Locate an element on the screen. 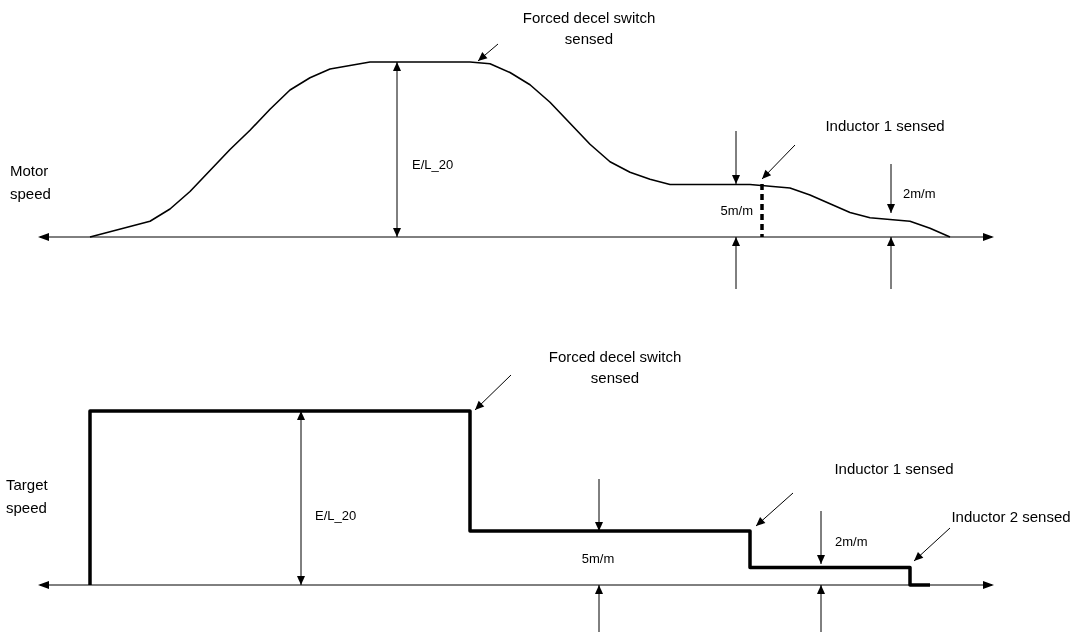 This screenshot has height=632, width=1091. y-axis-title: Target speed is located at coordinates (27, 496).